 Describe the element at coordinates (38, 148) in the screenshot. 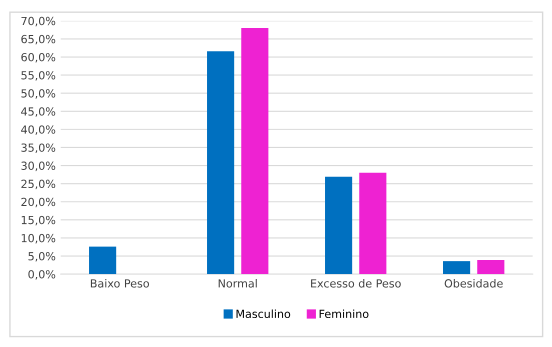

I see `y-tick-label: 35,0%` at that location.